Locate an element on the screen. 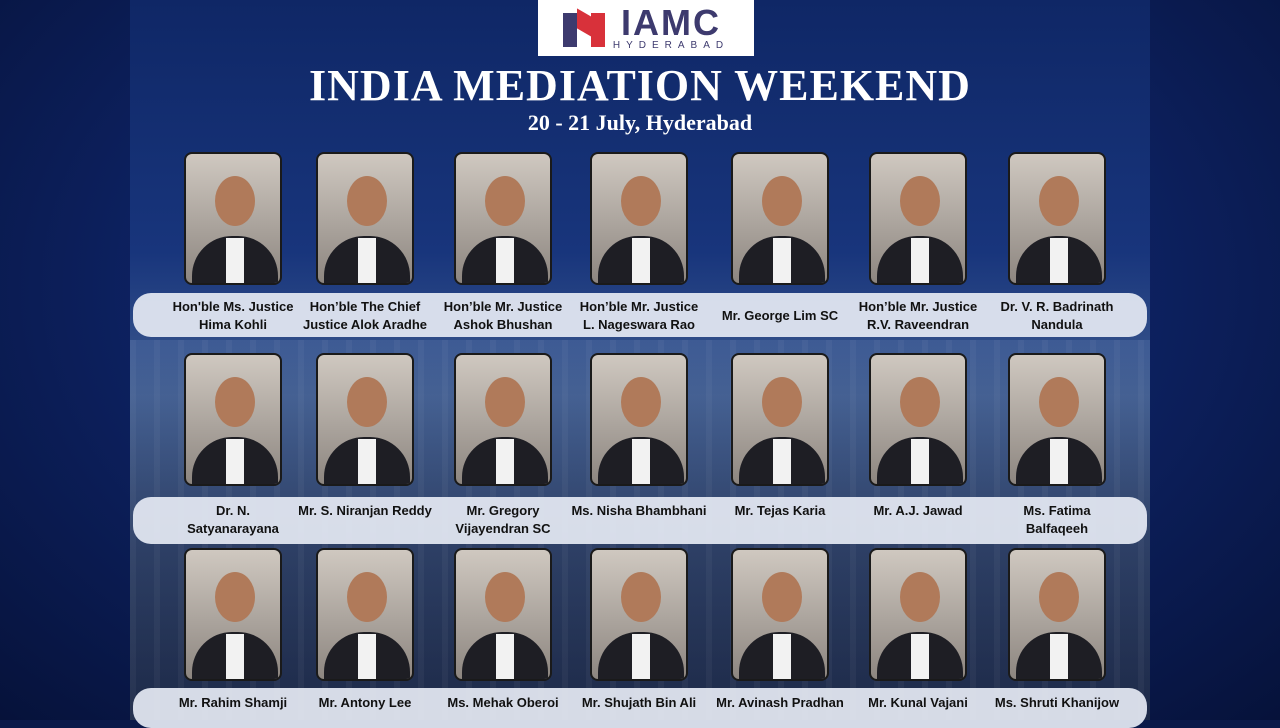 The width and height of the screenshot is (1280, 728). speaker-name: Ms. Shruti Khanijow is located at coordinates (1057, 703).